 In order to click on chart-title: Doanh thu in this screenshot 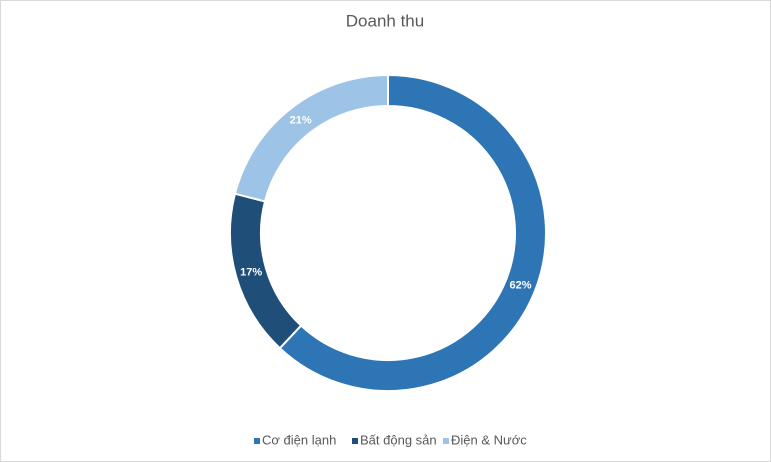, I will do `click(385, 20)`.